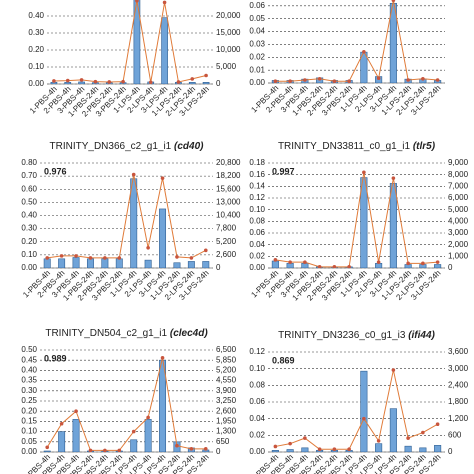 Image resolution: width=474 pixels, height=474 pixels. I want to click on y2-tick-label: 8,000, so click(458, 174).